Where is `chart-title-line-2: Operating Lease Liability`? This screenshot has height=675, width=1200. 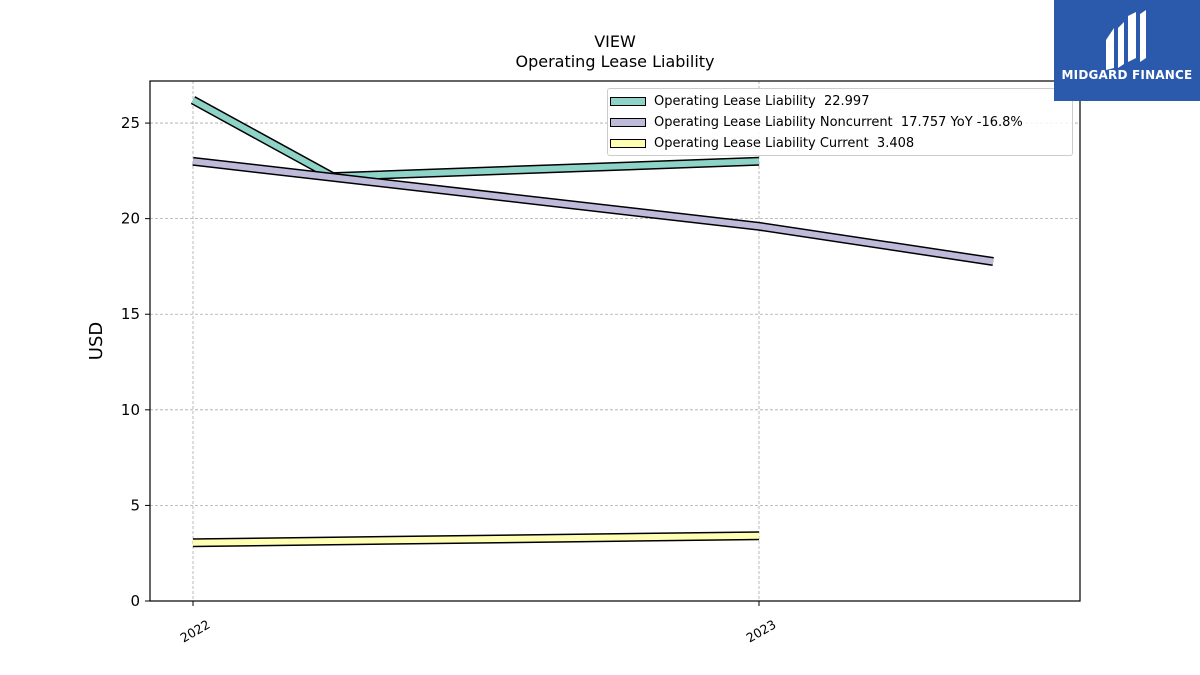
chart-title-line-2: Operating Lease Liability is located at coordinates (615, 61).